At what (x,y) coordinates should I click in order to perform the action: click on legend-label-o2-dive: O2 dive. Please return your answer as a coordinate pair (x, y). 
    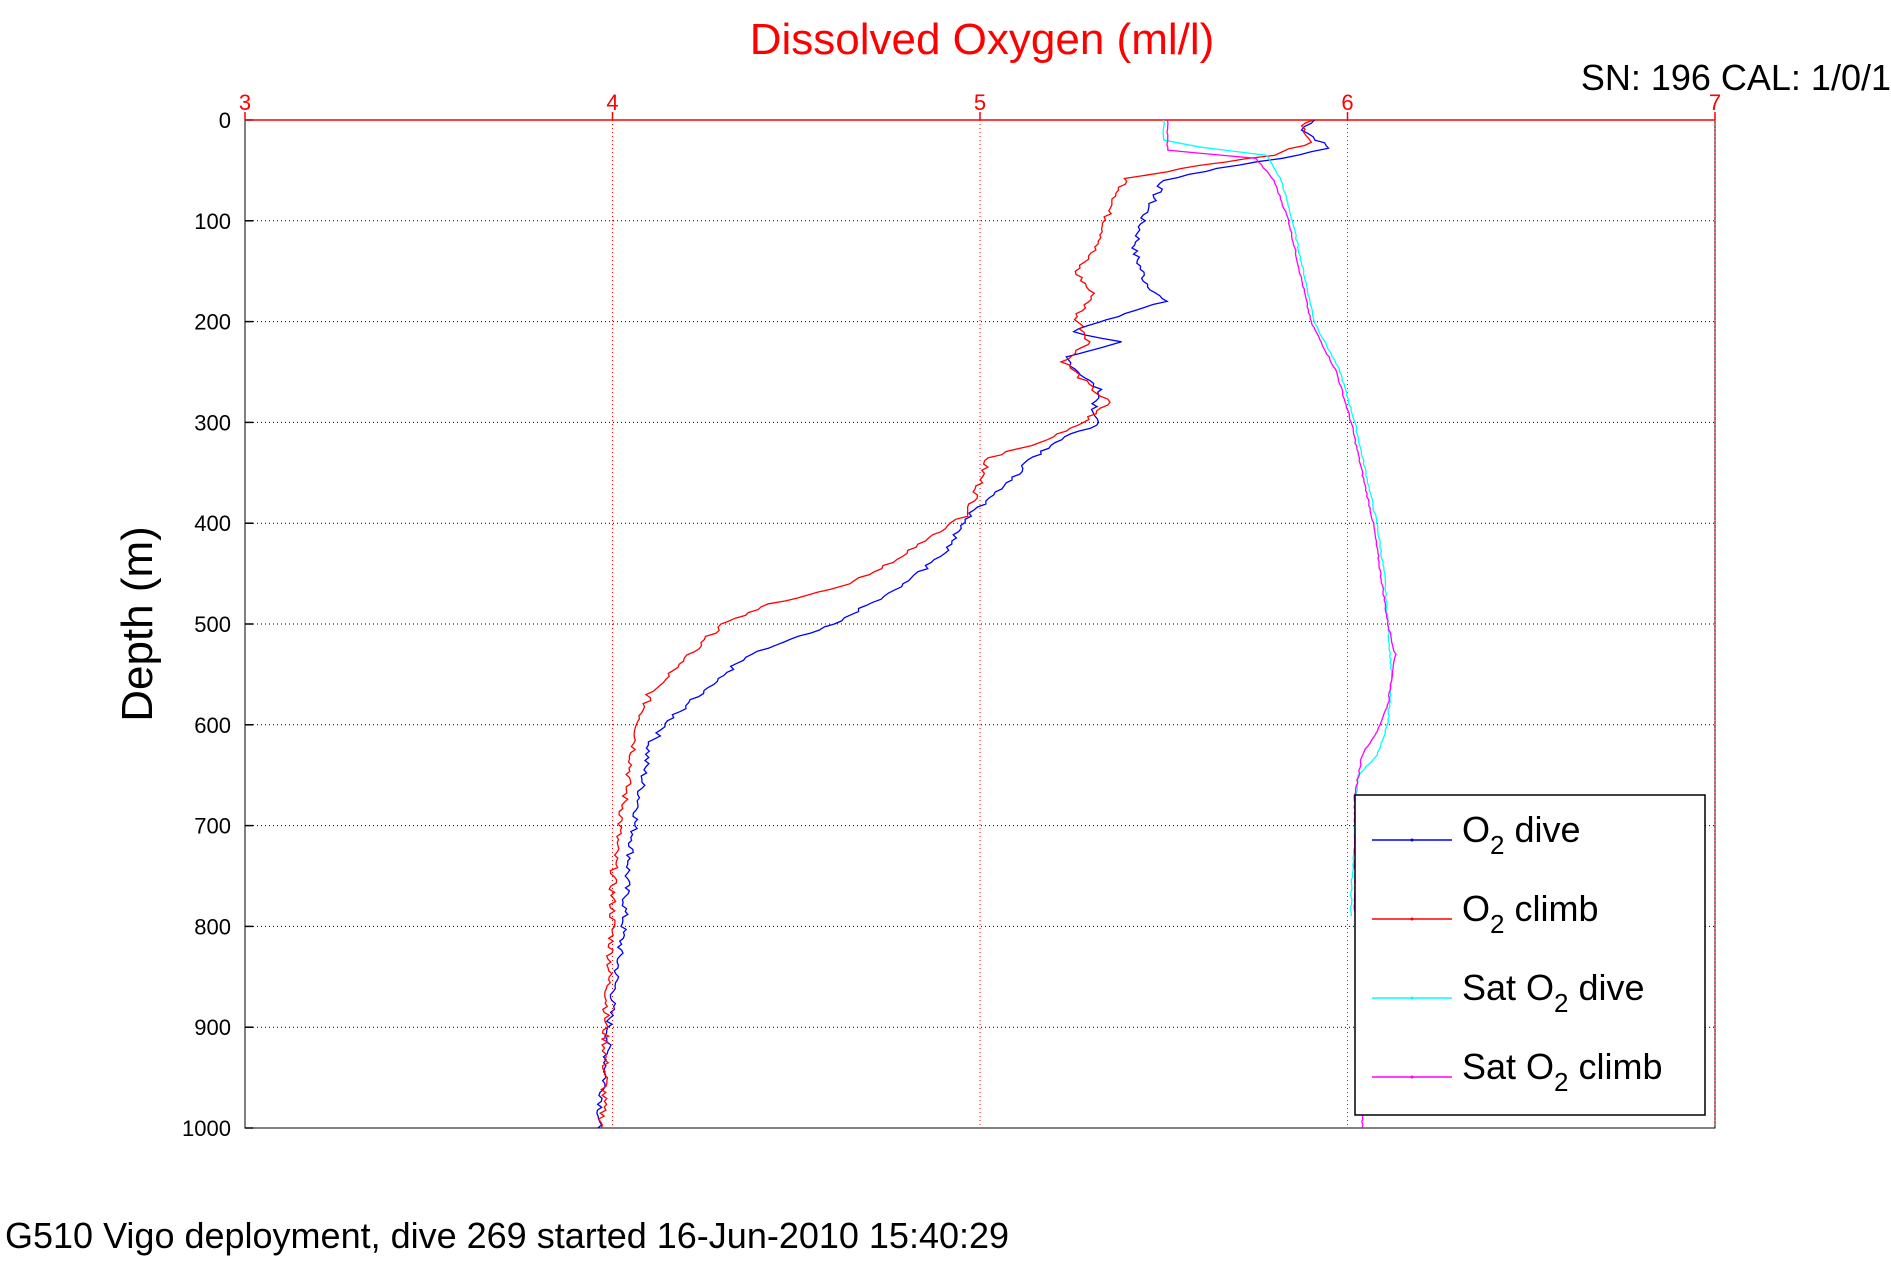
    Looking at the image, I should click on (1521, 834).